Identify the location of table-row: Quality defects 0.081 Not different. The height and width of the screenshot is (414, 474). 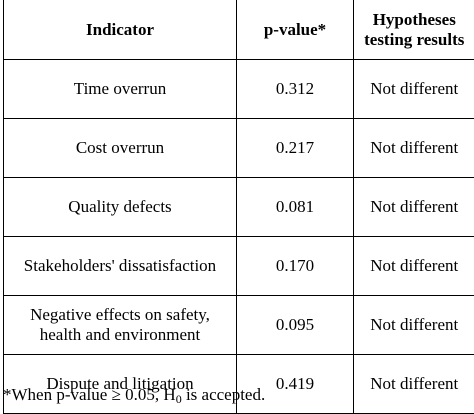
(239, 207).